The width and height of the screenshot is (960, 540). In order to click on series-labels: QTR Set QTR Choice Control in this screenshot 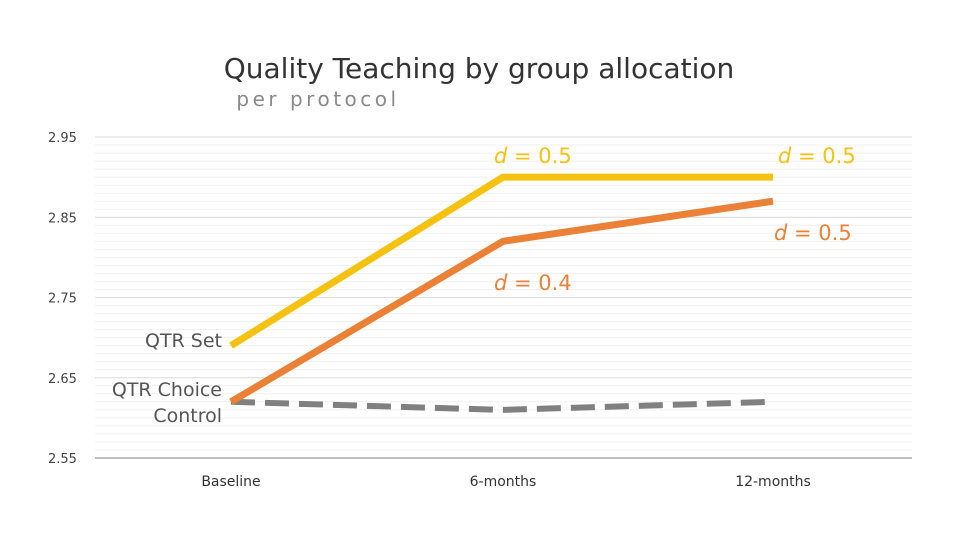, I will do `click(167, 378)`.